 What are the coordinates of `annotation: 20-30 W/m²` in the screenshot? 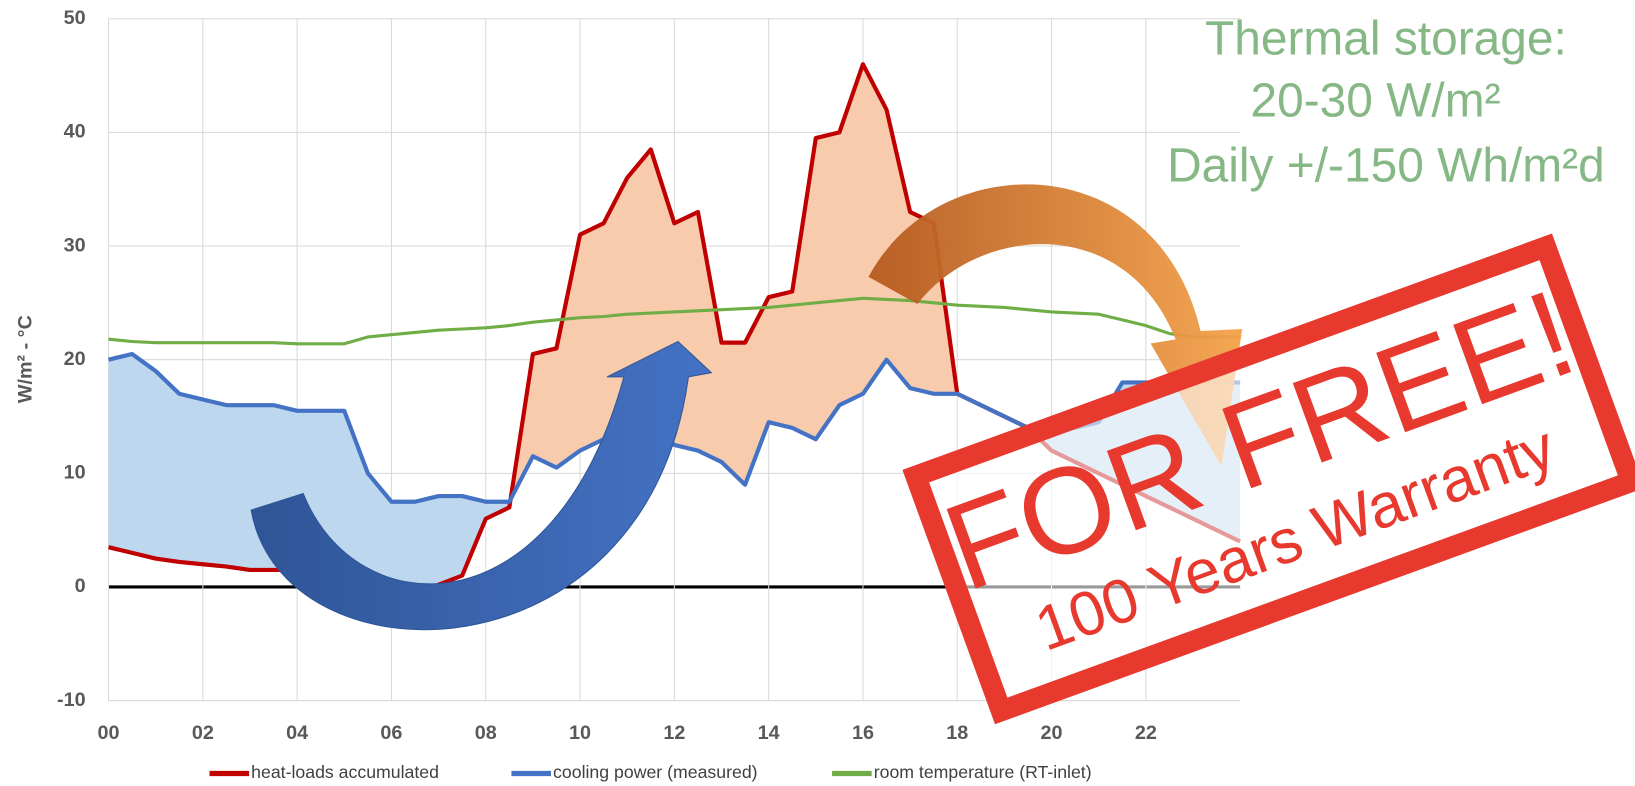 It's located at (1375, 101).